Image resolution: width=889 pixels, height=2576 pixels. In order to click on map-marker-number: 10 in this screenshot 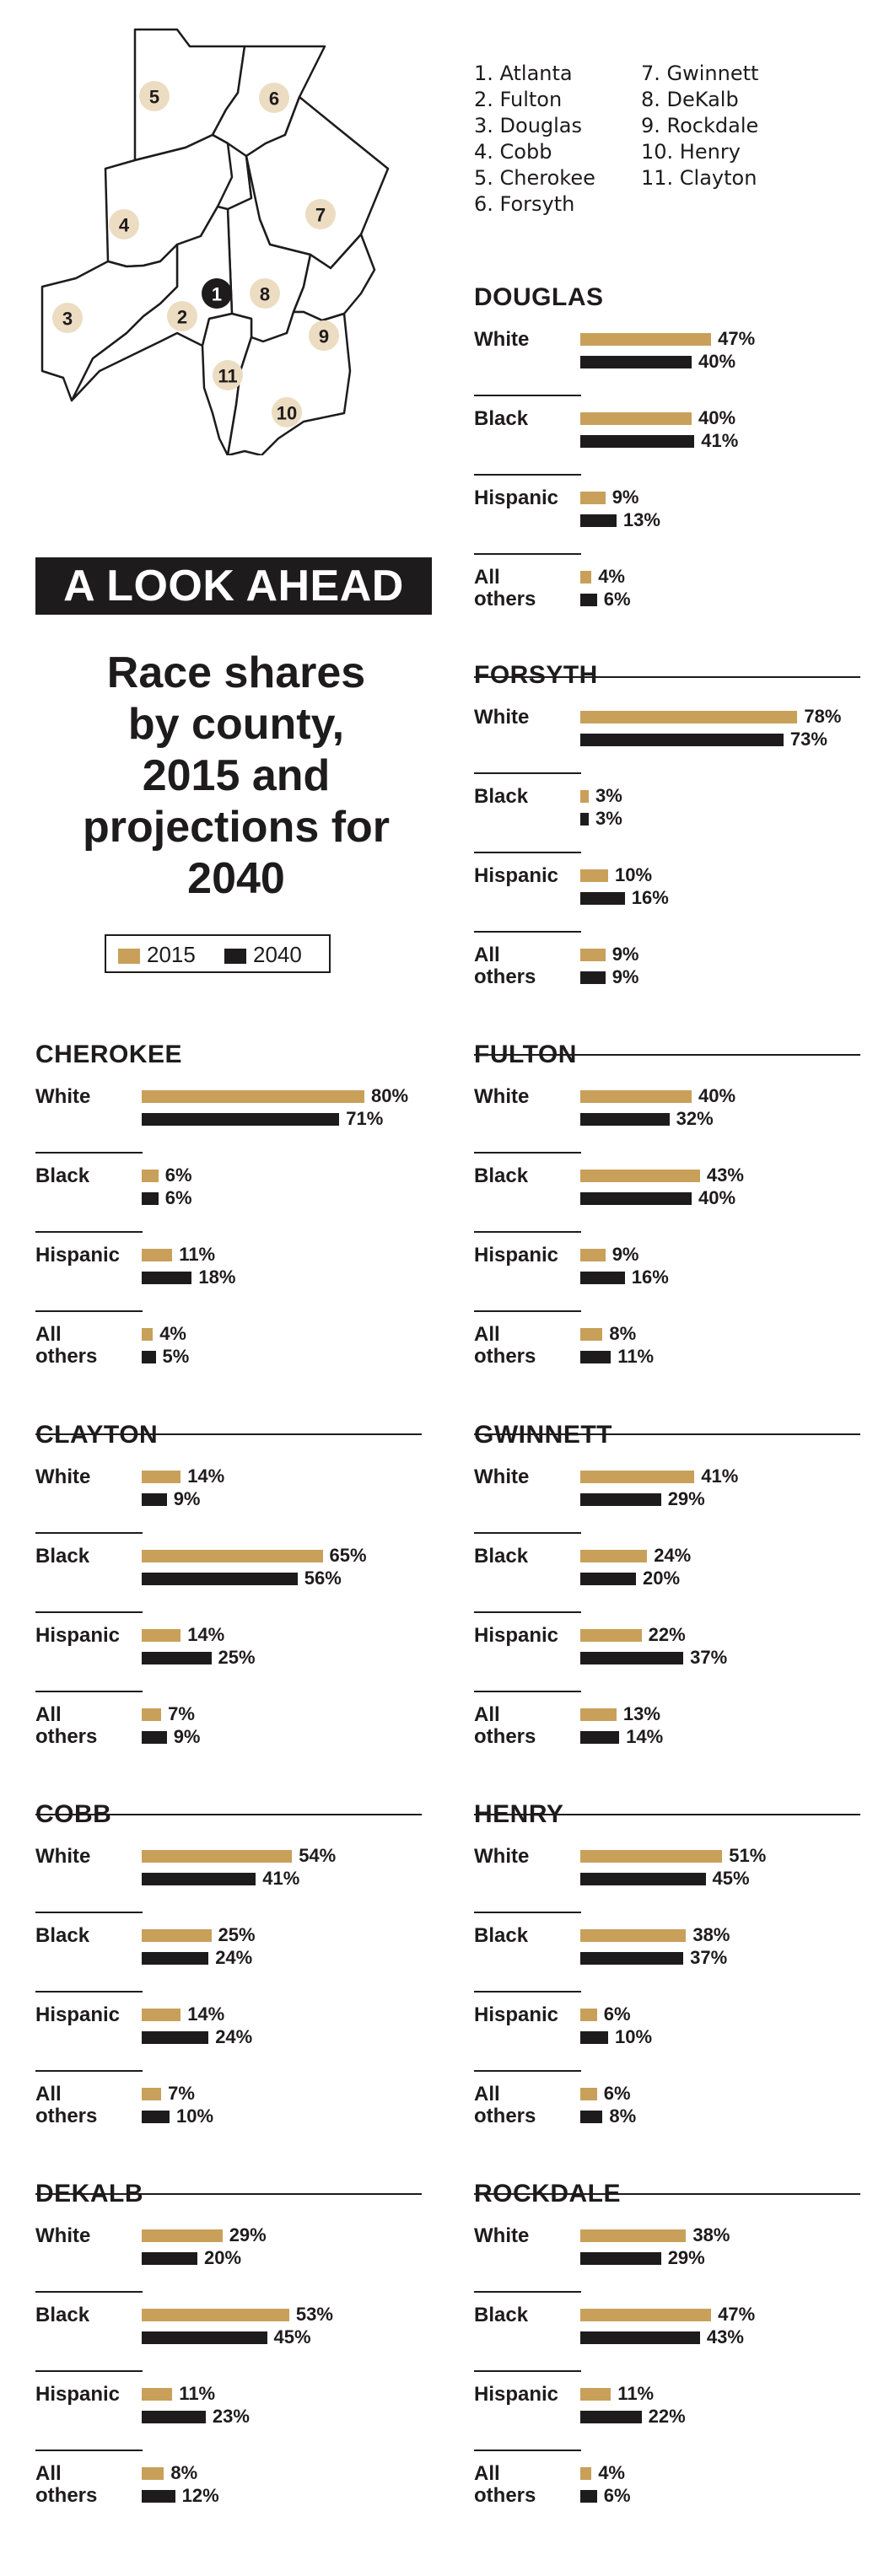, I will do `click(287, 413)`.